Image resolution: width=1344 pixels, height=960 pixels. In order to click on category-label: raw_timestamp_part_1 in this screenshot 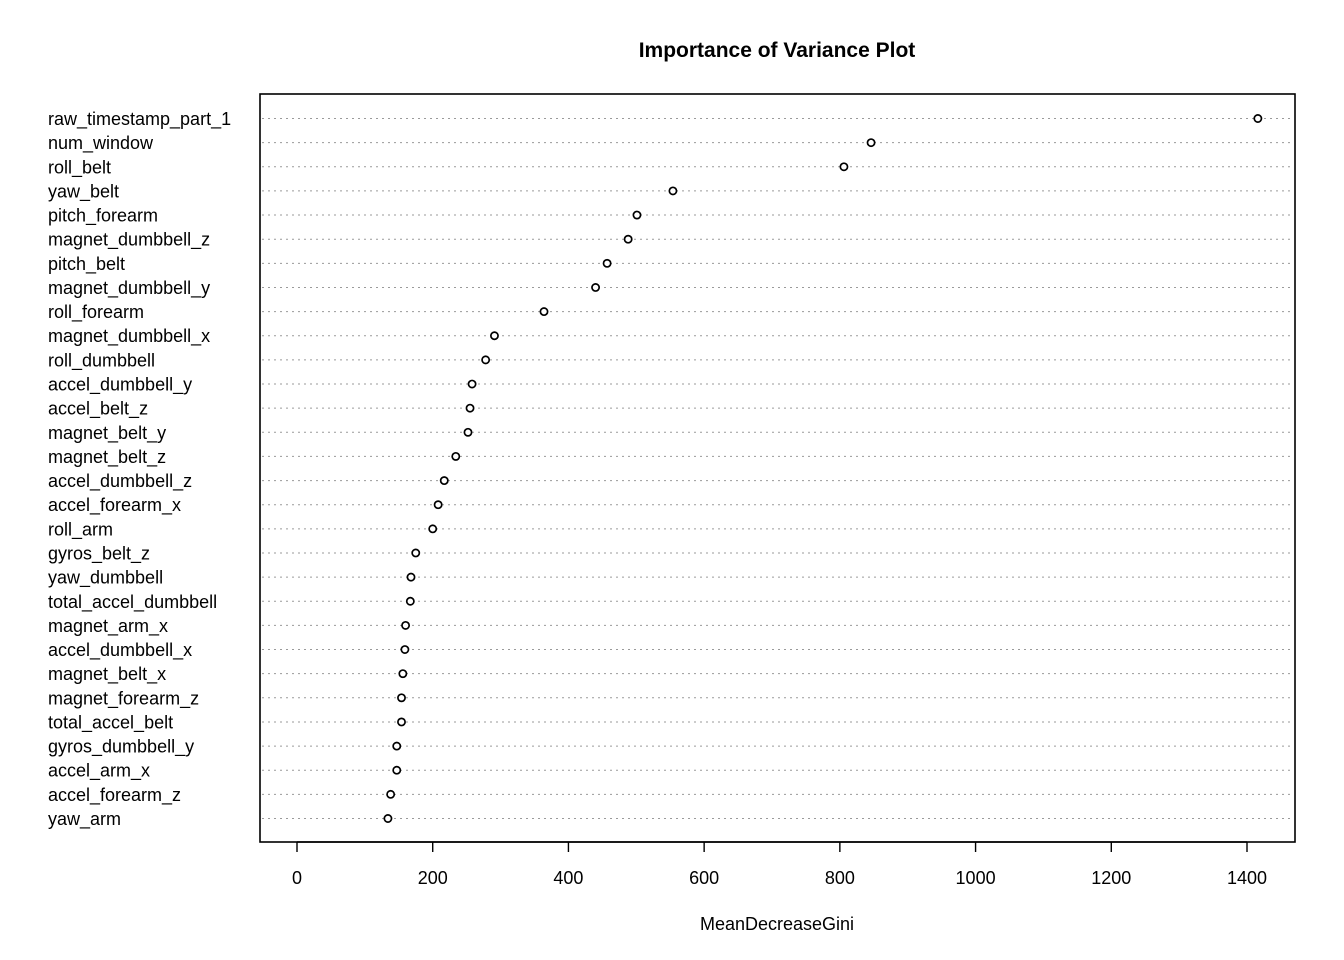, I will do `click(139, 119)`.